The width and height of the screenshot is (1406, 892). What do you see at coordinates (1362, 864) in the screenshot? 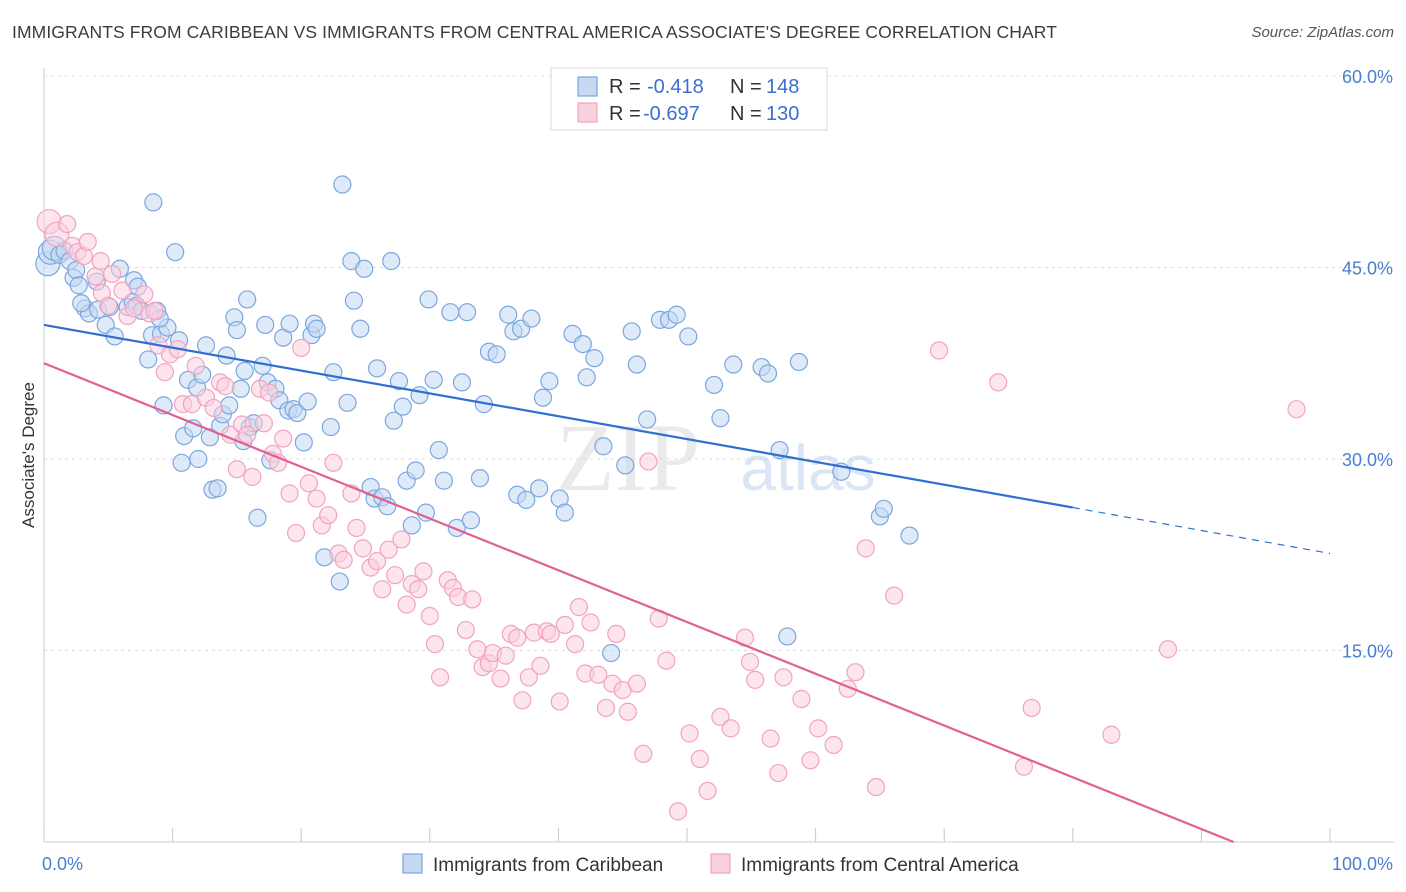
I see `x-tick-label-1: 100.0%` at bounding box center [1362, 864].